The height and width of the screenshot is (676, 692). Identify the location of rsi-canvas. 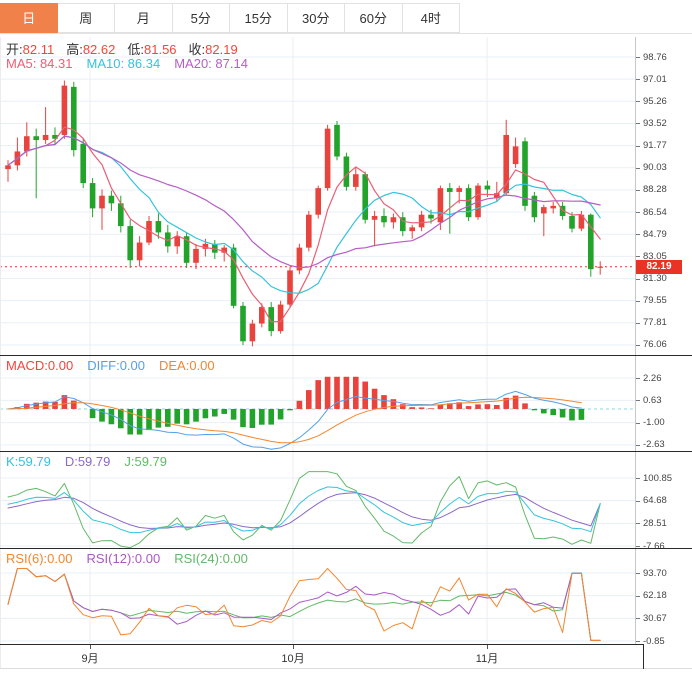
(317, 596).